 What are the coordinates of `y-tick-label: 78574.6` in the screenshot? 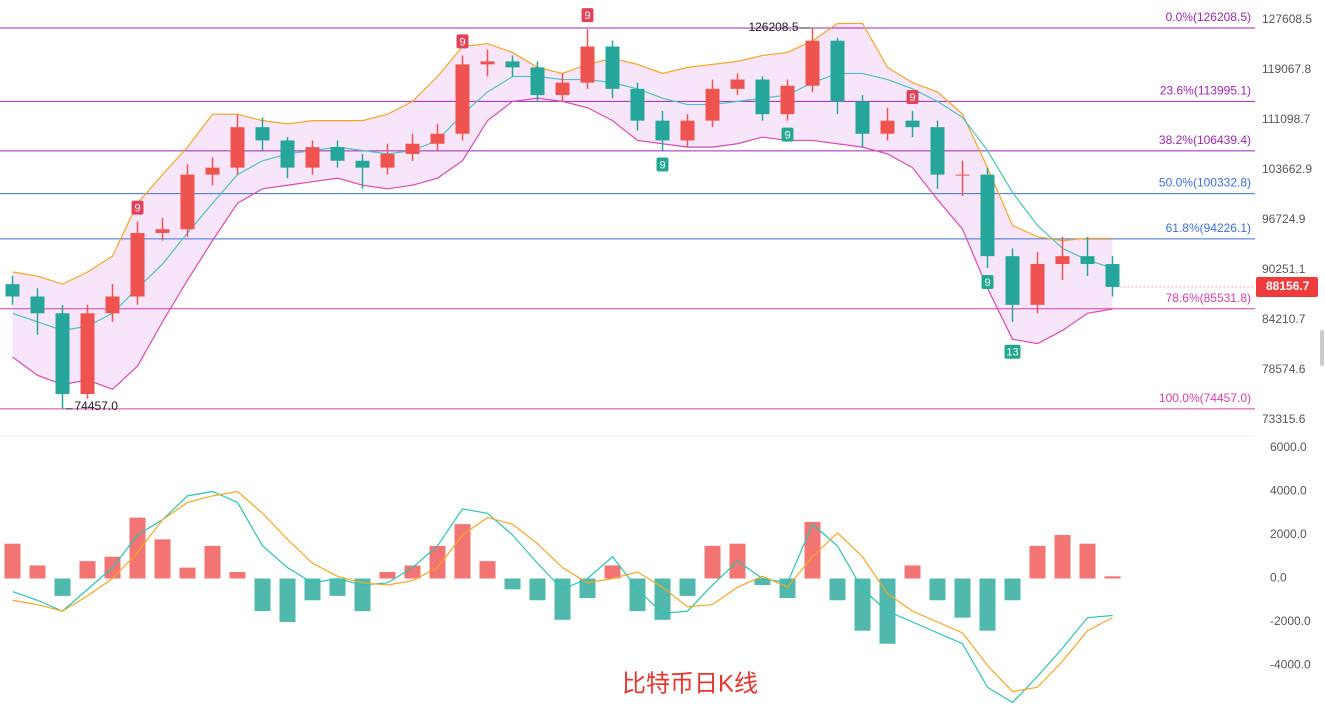 It's located at (1284, 369).